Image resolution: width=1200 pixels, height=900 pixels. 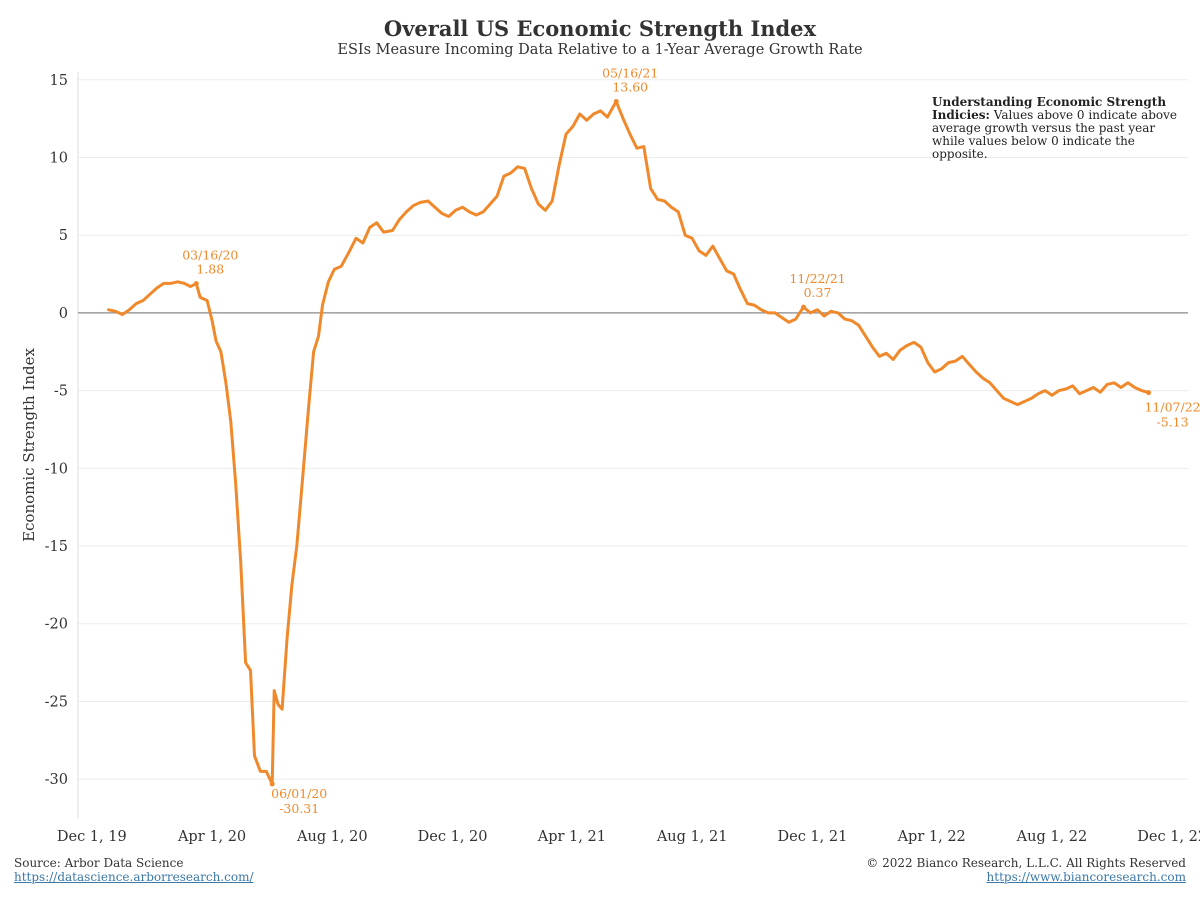 I want to click on x-tick-label: Apr 1, 20, so click(x=211, y=837).